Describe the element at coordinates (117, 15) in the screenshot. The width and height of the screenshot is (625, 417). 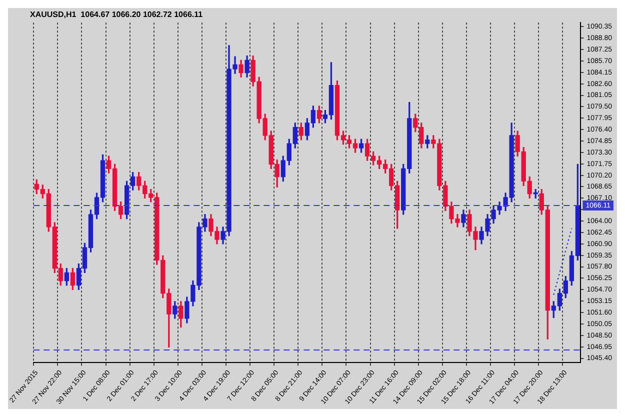
I see `chart-title: XAUUSD,H1 1064.67 1066.20 1062.72 1066.11` at that location.